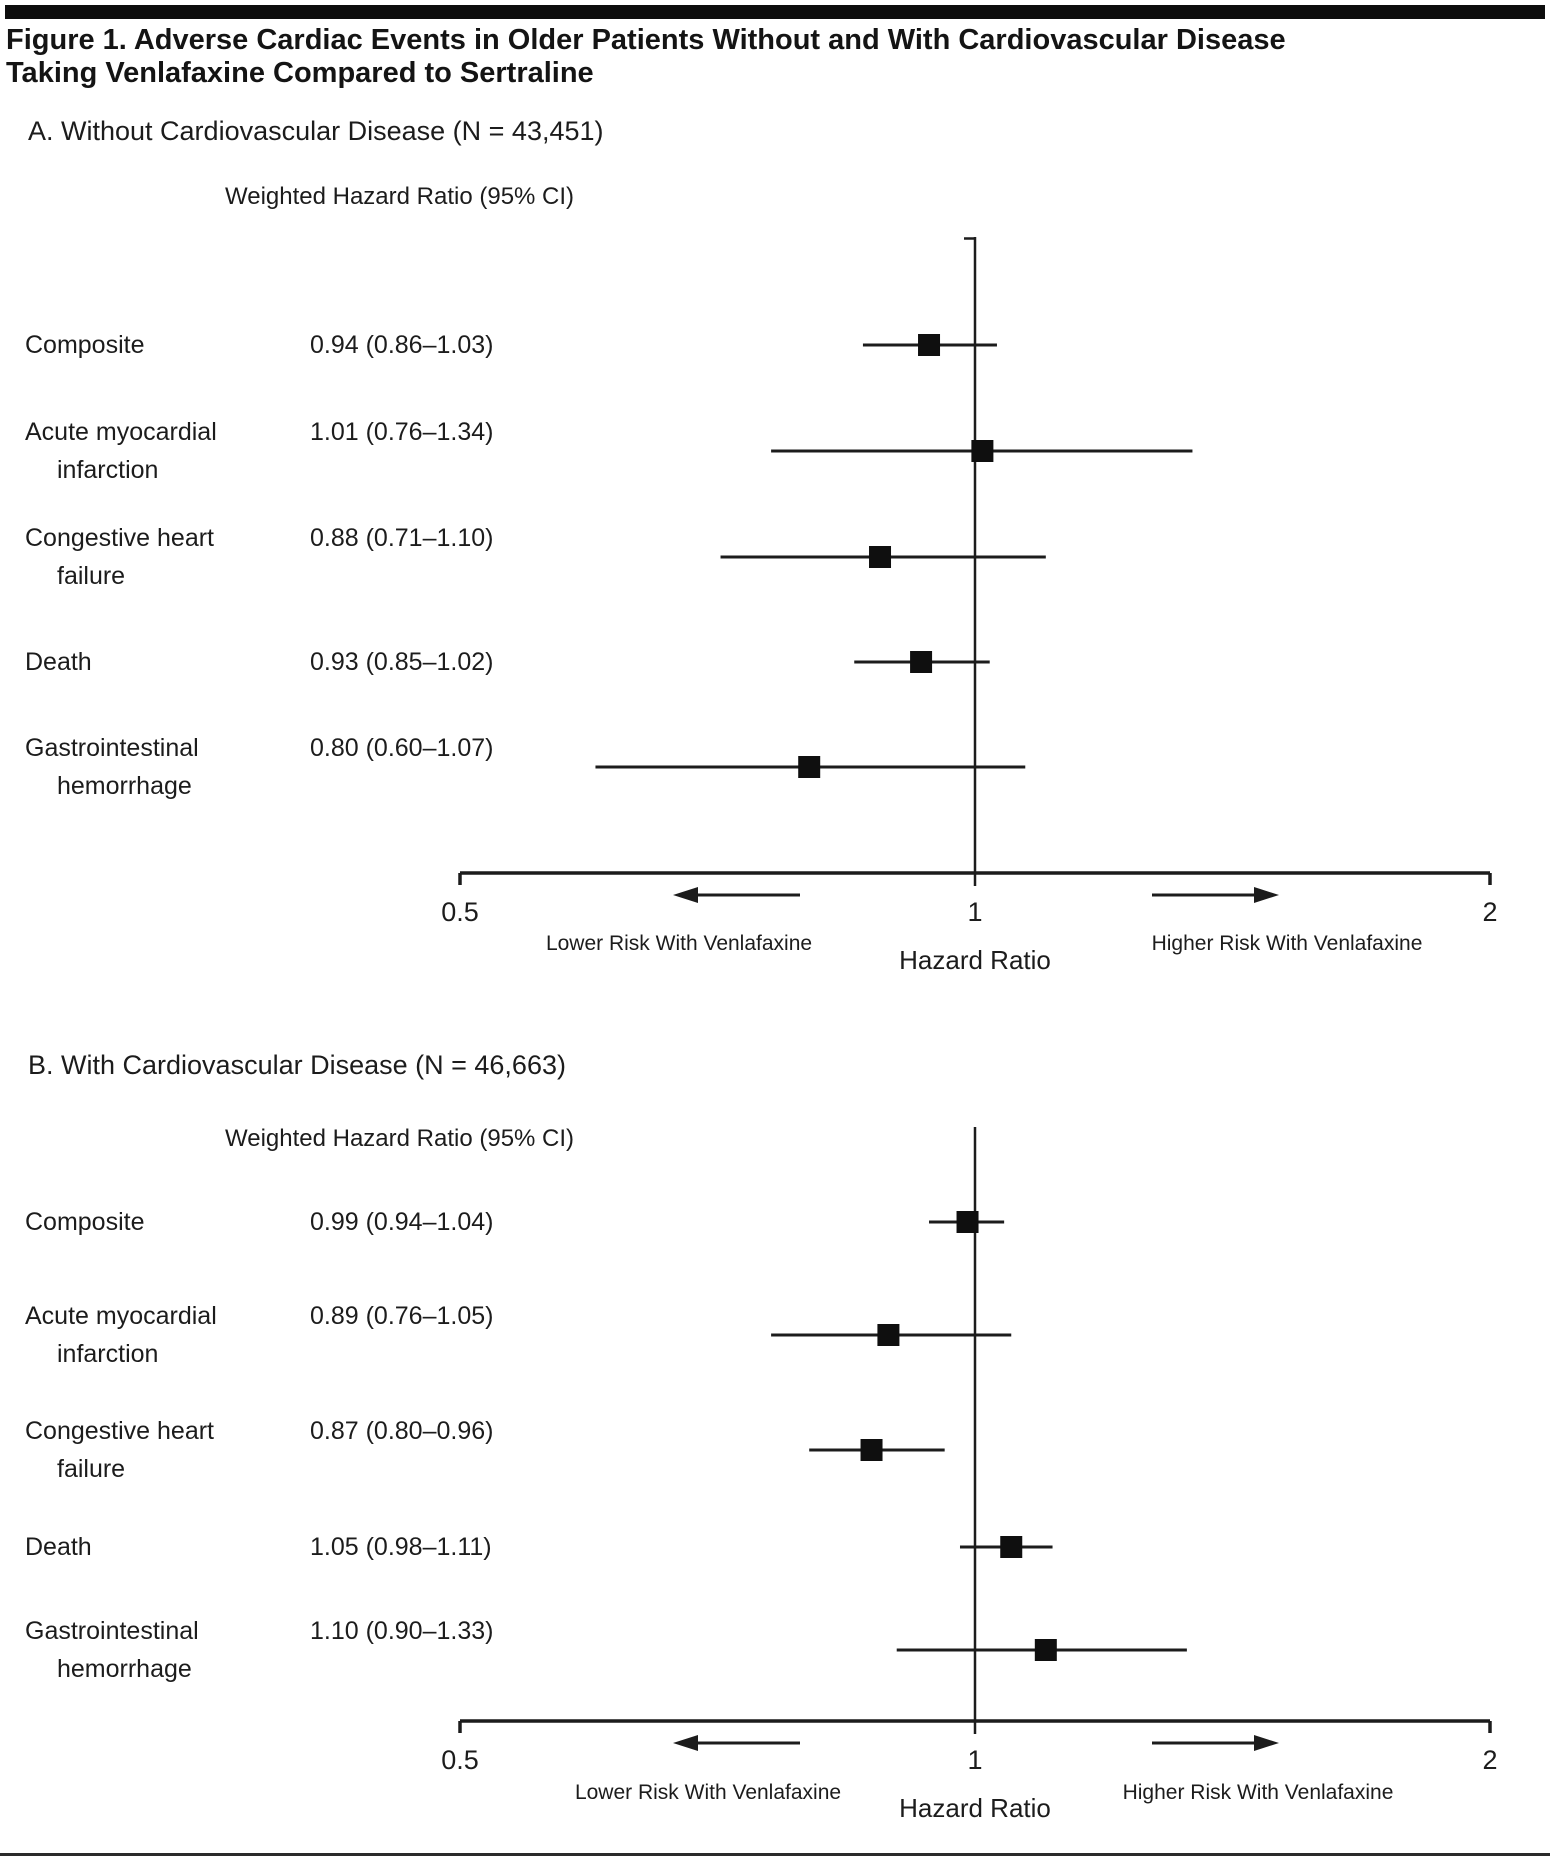 The height and width of the screenshot is (1868, 1550). What do you see at coordinates (775, 12) in the screenshot?
I see `top-rule` at bounding box center [775, 12].